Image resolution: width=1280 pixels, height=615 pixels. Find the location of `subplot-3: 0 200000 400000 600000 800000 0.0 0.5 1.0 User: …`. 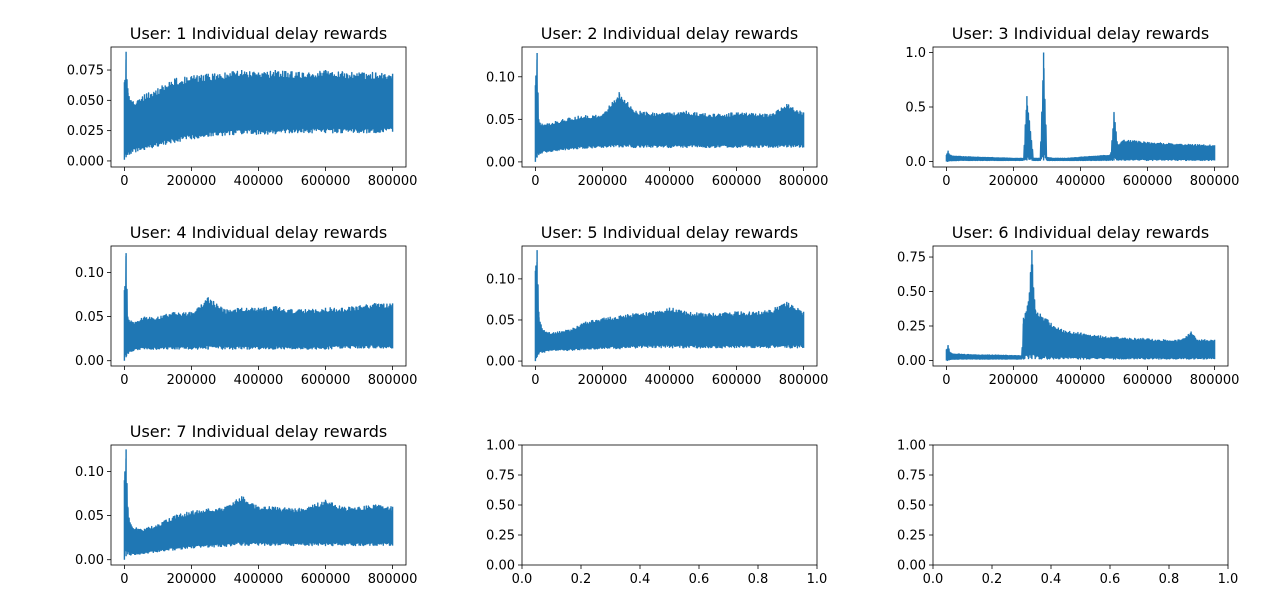

subplot-3: 0 200000 400000 600000 800000 0.0 0.5 1.0 User: … is located at coordinates (1072, 106).